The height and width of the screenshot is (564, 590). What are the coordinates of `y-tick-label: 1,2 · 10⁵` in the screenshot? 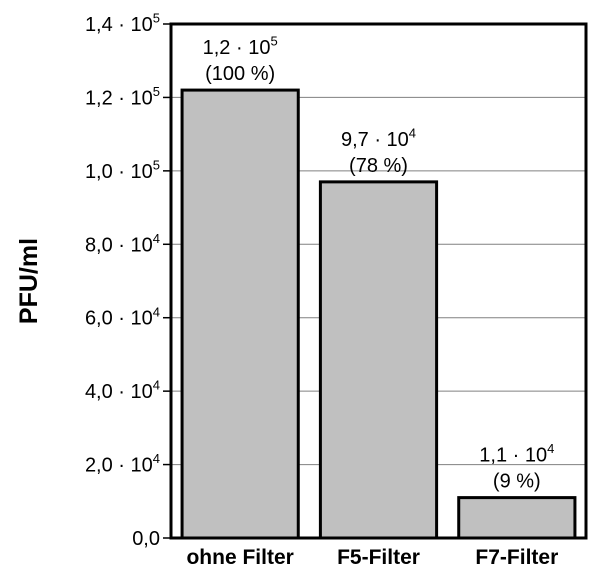 It's located at (122, 96).